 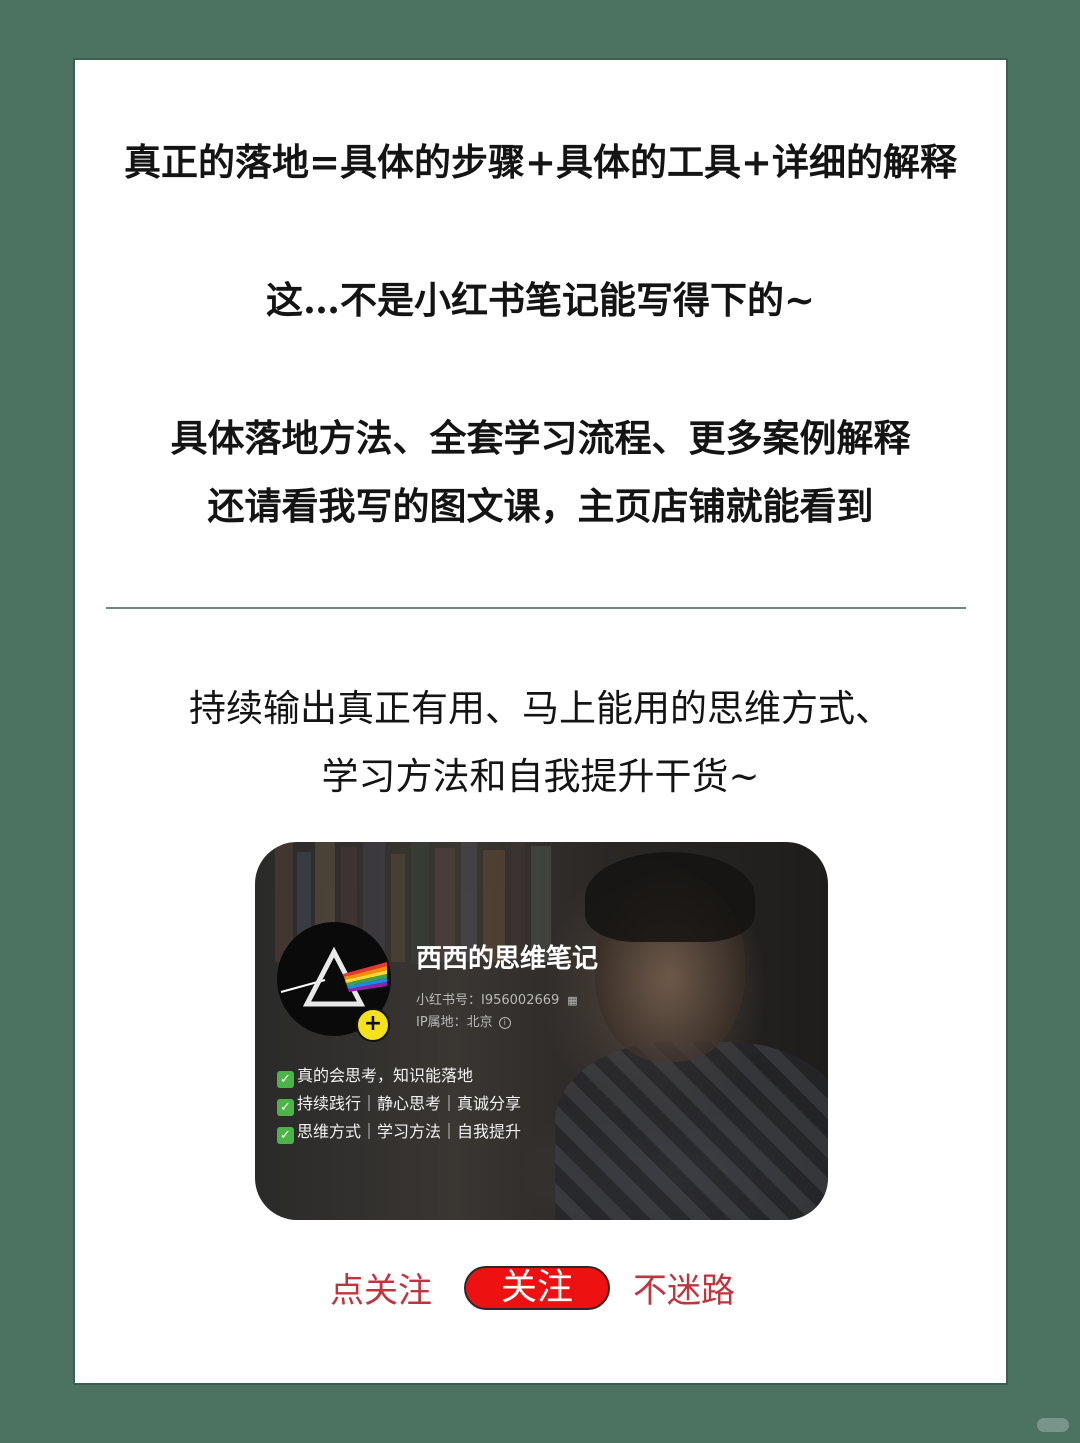 I want to click on profile-id-row: 小红书号：I956002669 ▦, so click(x=497, y=998).